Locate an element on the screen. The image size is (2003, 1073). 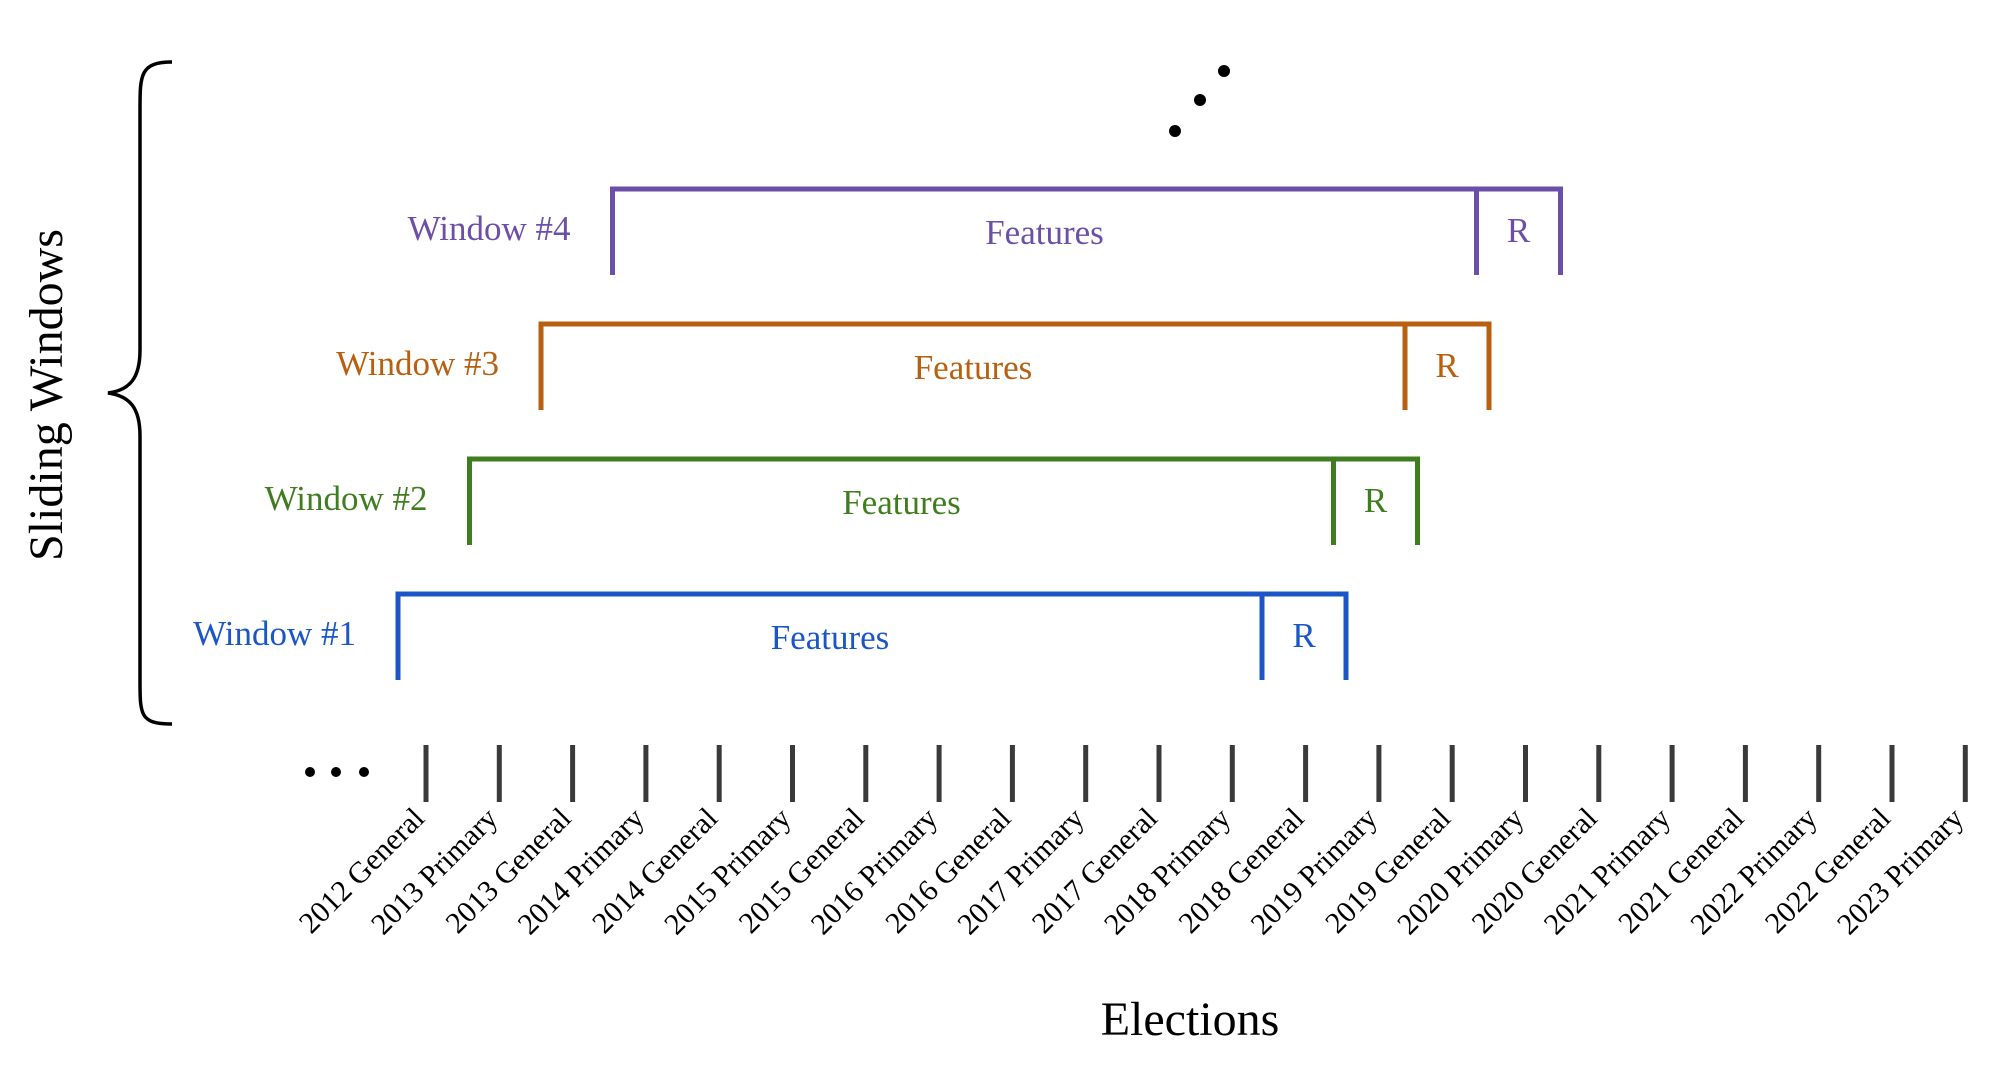
window-label: Window #2 is located at coordinates (346, 498).